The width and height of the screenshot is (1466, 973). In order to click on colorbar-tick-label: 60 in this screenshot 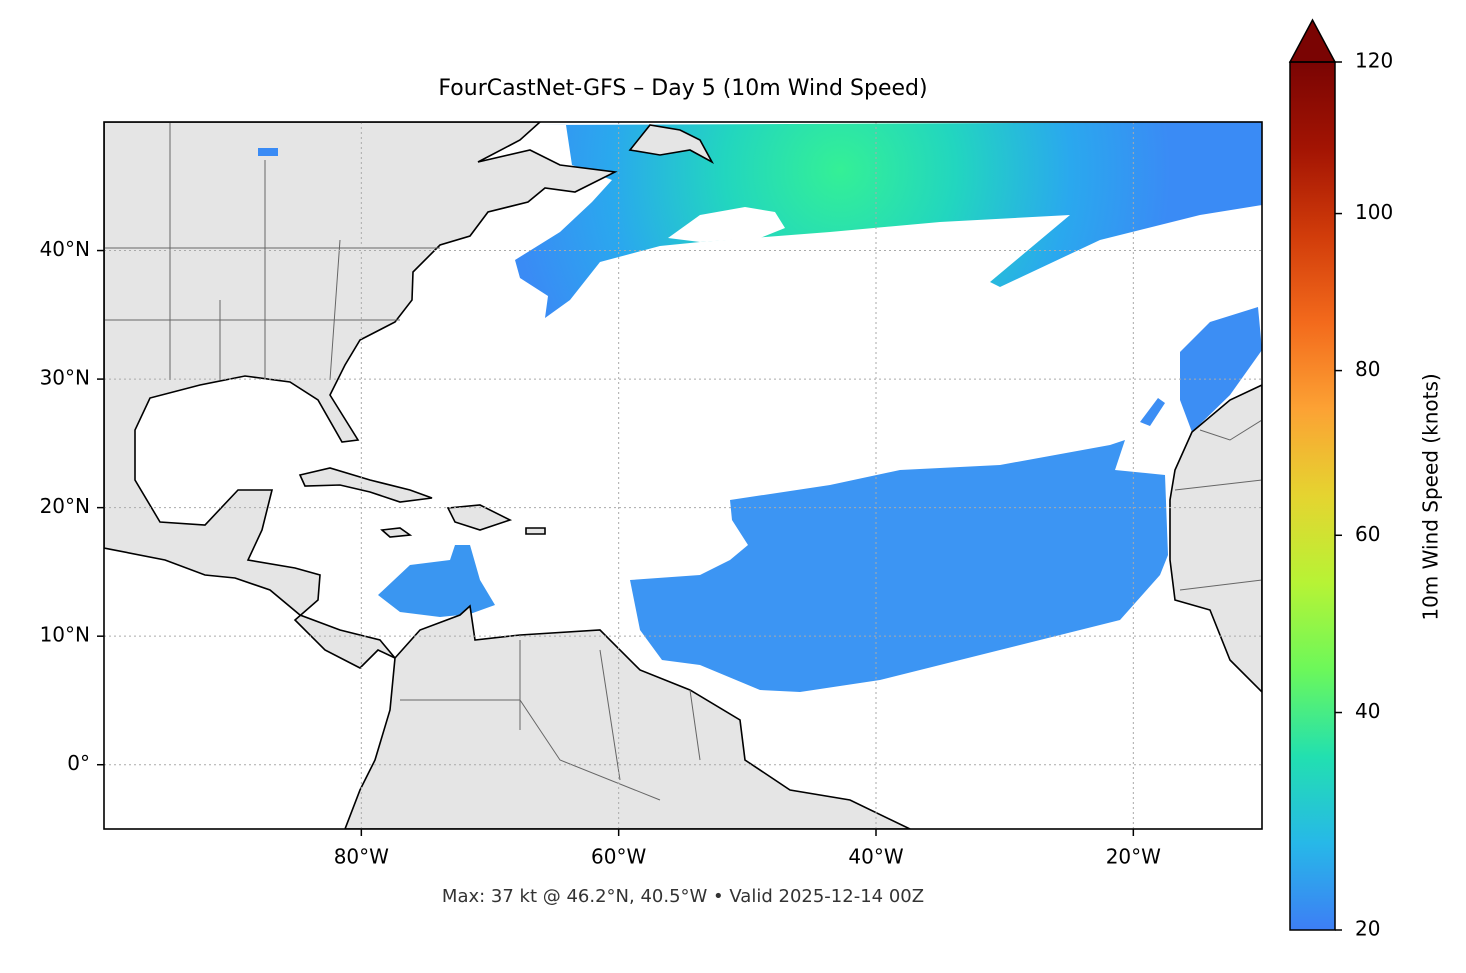, I will do `click(1367, 534)`.